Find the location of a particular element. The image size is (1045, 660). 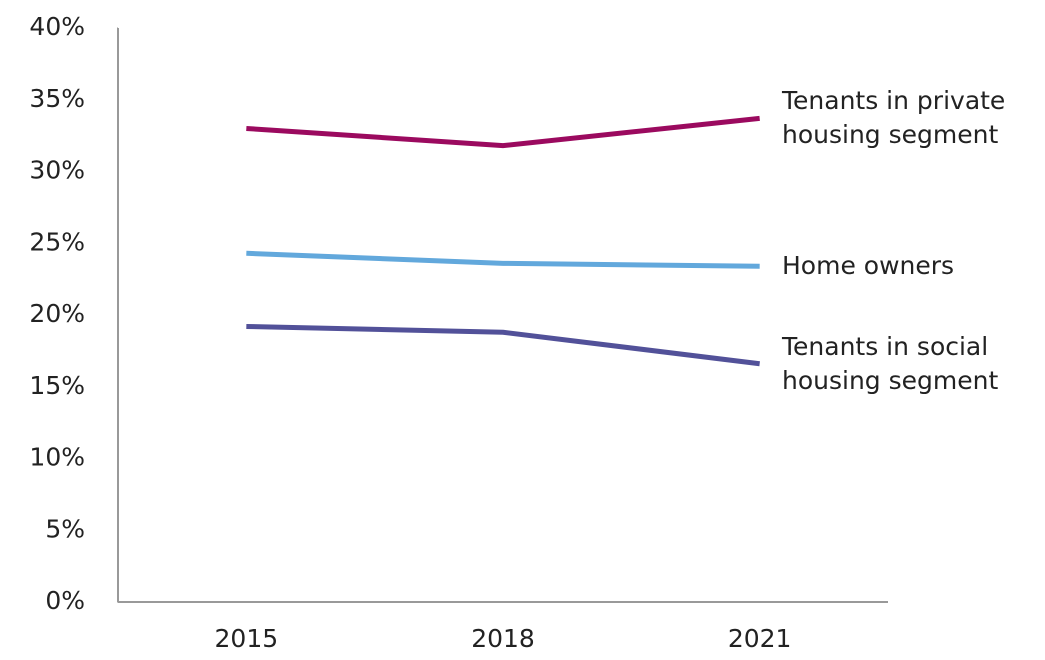

x-tick-label: 2018 is located at coordinates (503, 638).